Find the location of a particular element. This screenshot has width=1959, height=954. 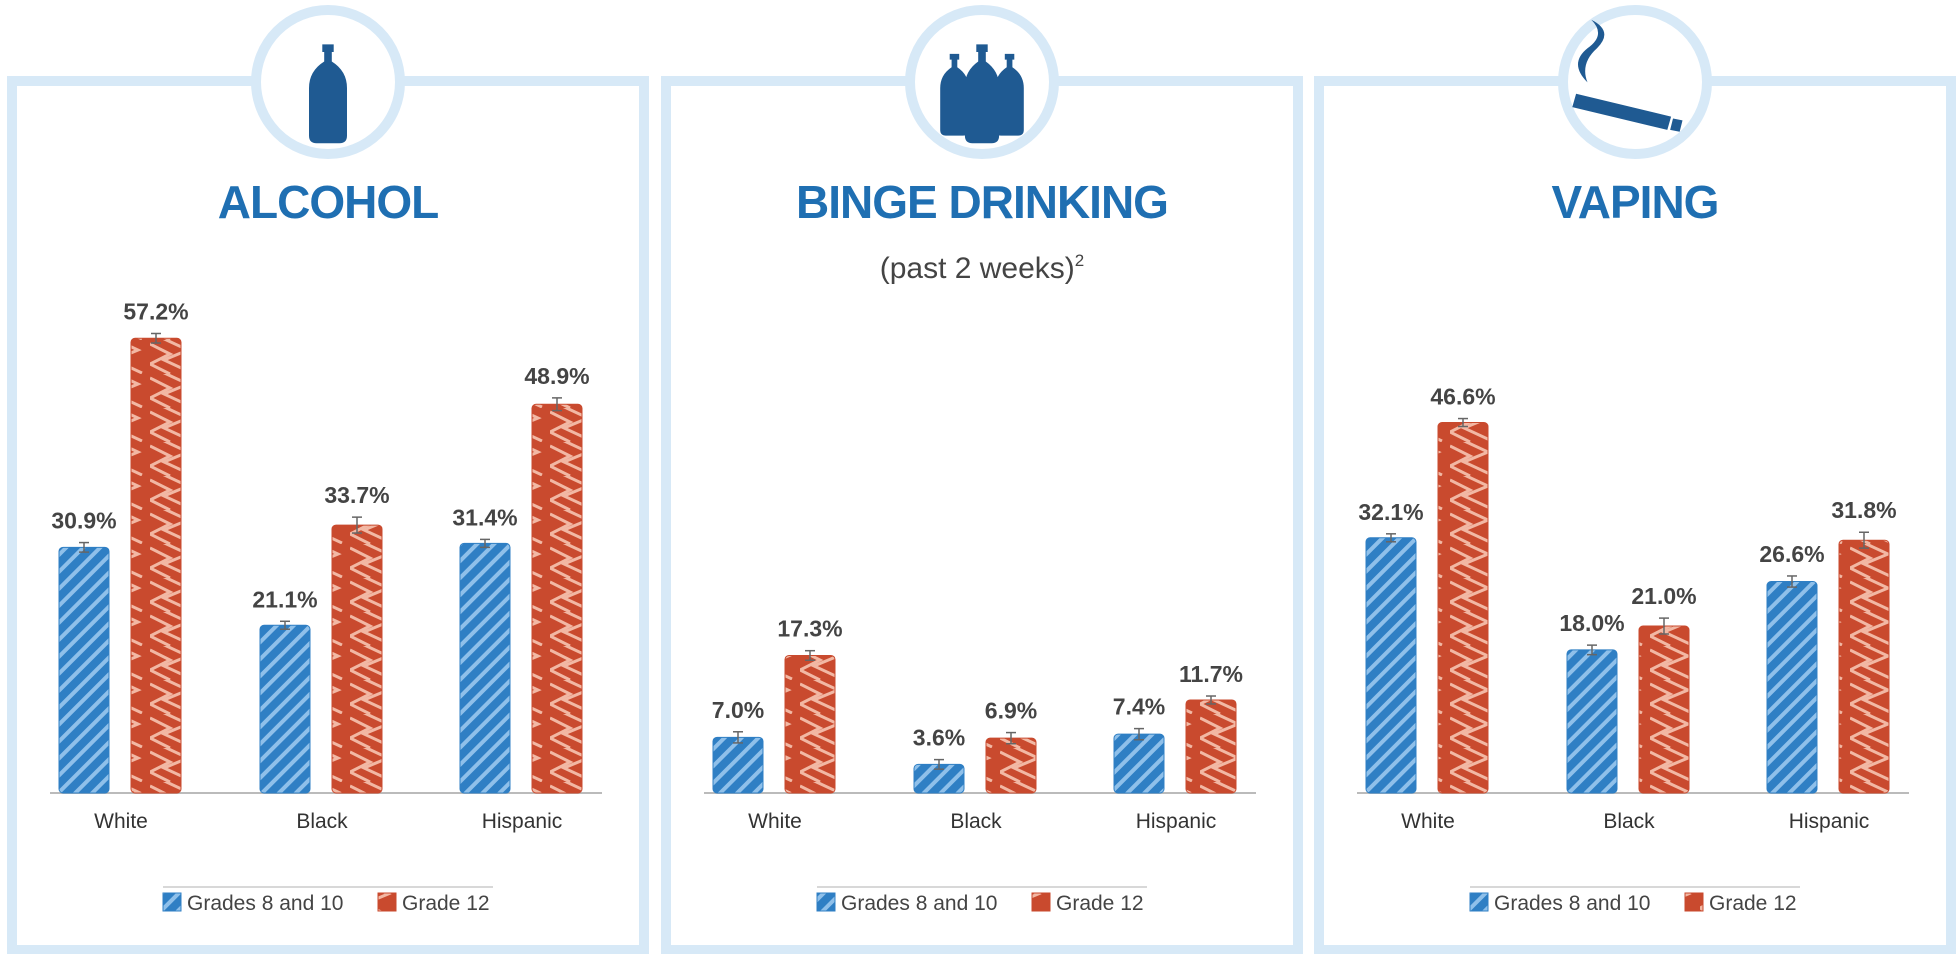

value-label: 33.7% is located at coordinates (356, 495).